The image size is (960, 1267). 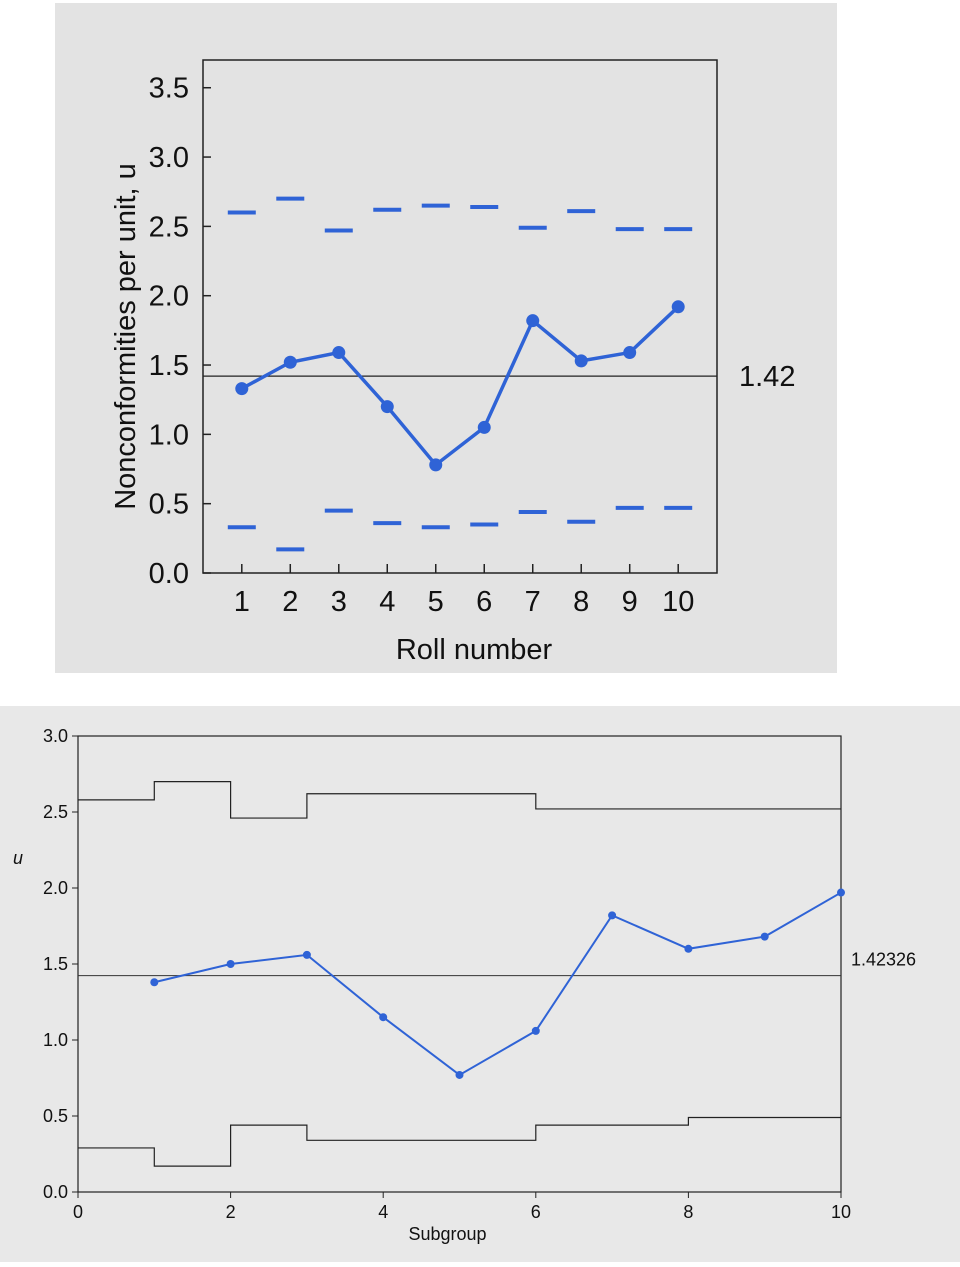 I want to click on chart-2-y-tick-label: 0.0, so click(x=55, y=1192).